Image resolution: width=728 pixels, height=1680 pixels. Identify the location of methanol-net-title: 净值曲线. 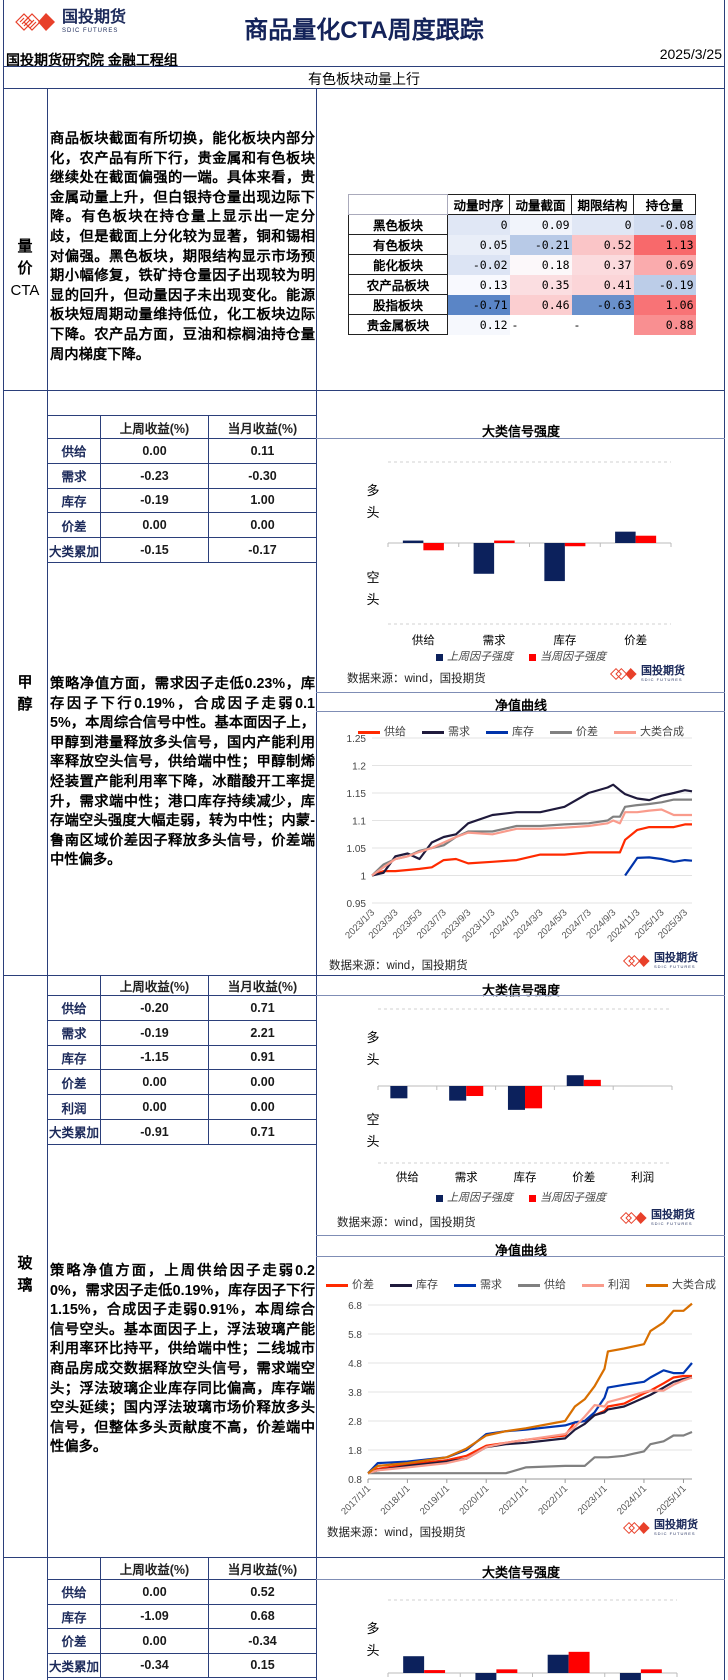
(520, 705).